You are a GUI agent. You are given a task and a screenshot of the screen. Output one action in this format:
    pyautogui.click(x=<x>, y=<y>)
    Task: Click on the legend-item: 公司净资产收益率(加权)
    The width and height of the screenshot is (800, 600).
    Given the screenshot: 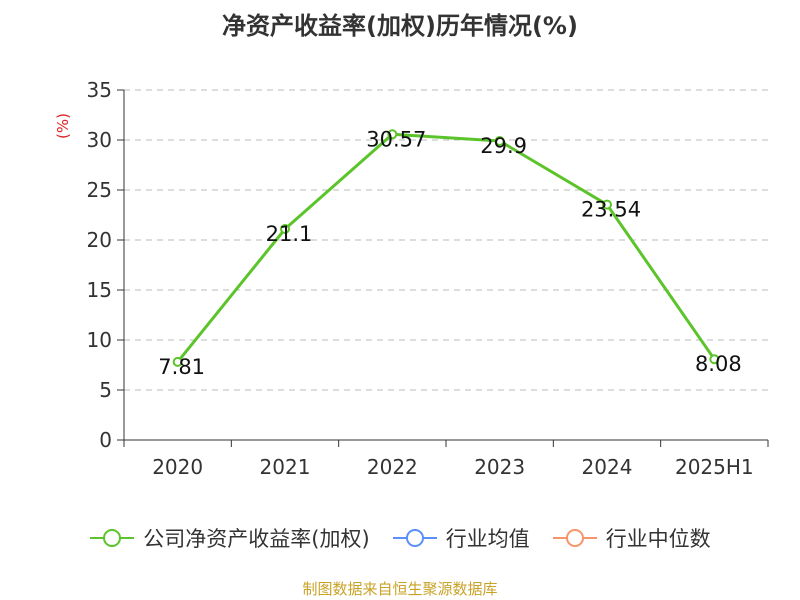 What is the action you would take?
    pyautogui.click(x=229, y=538)
    